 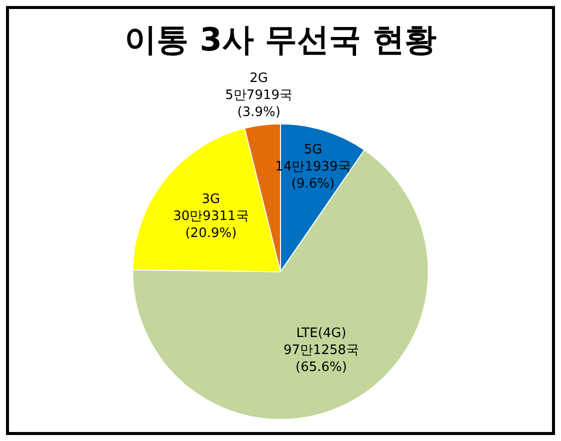 What do you see at coordinates (313, 150) in the screenshot?
I see `slice-label: 5G` at bounding box center [313, 150].